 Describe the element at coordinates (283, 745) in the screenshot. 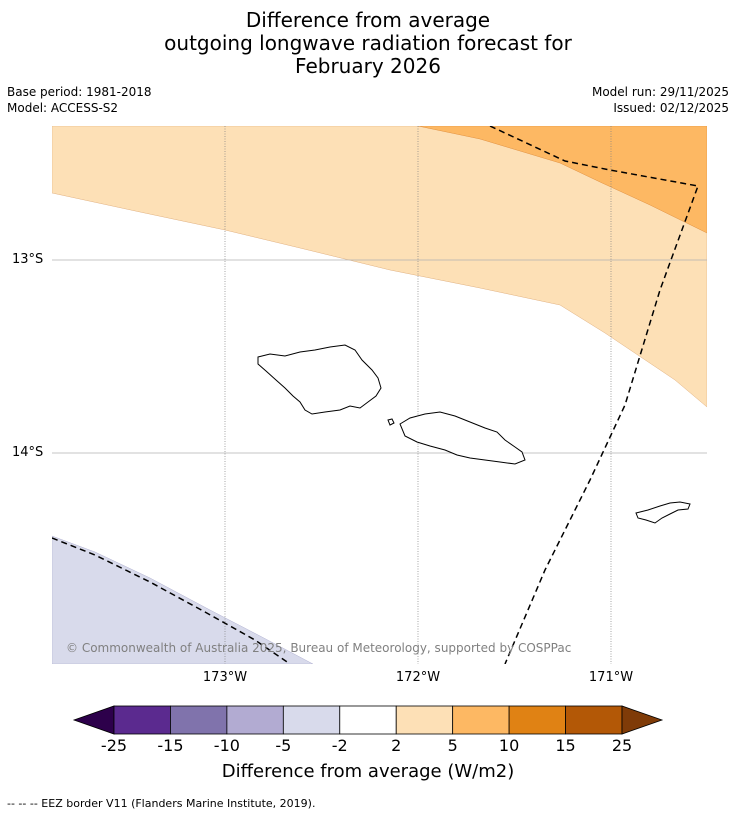

I see `colorbar-tick-label: -5` at that location.